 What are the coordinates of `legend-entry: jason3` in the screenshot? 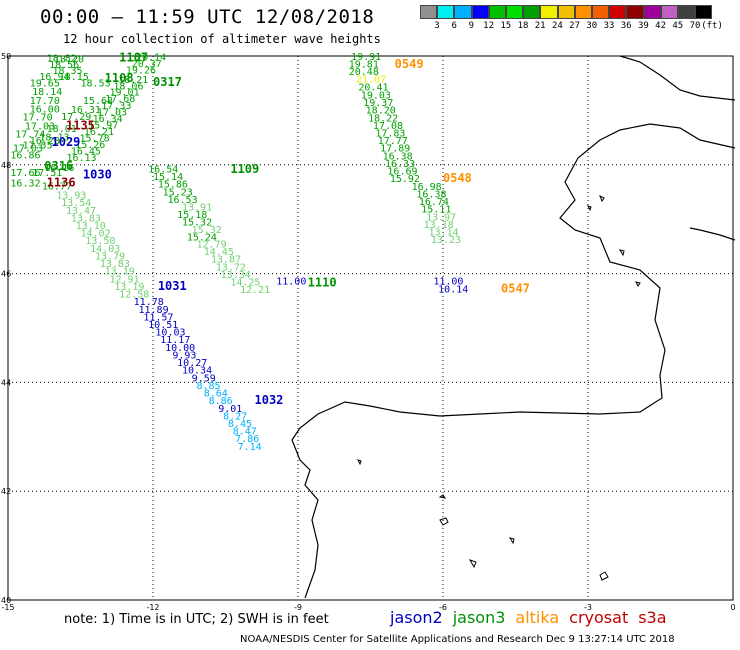 It's located at (479, 617).